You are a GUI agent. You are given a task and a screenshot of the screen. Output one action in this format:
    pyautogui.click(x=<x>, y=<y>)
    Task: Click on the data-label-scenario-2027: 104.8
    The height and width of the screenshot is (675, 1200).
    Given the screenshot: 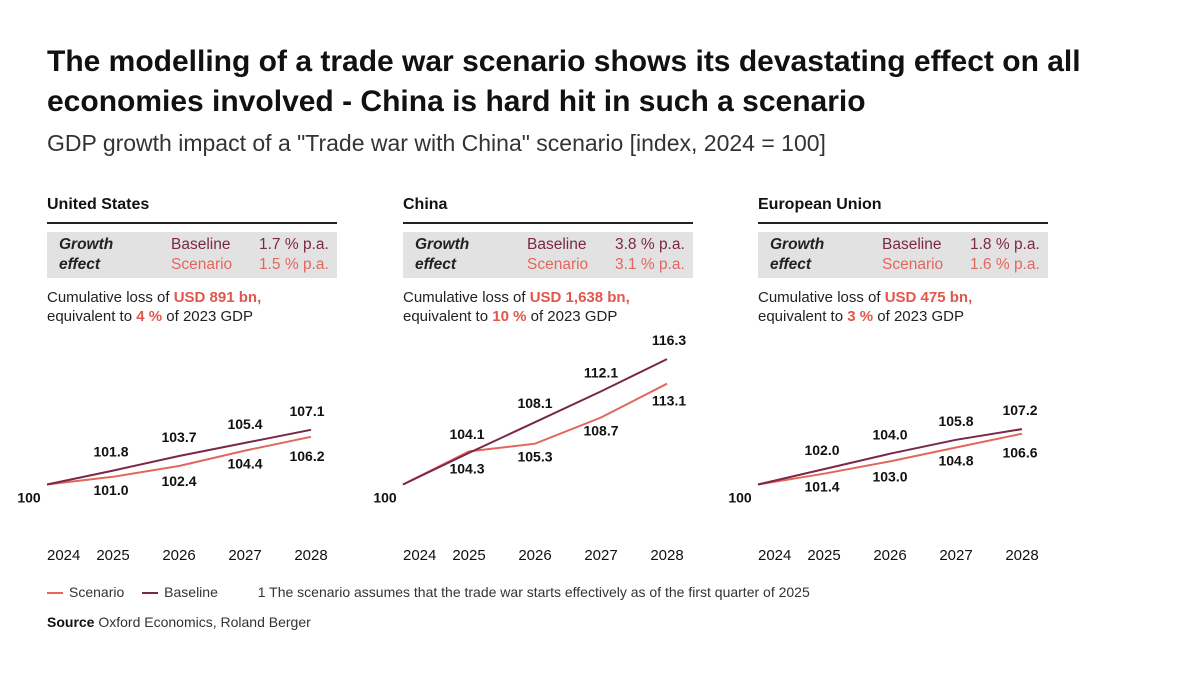 What is the action you would take?
    pyautogui.click(x=955, y=461)
    